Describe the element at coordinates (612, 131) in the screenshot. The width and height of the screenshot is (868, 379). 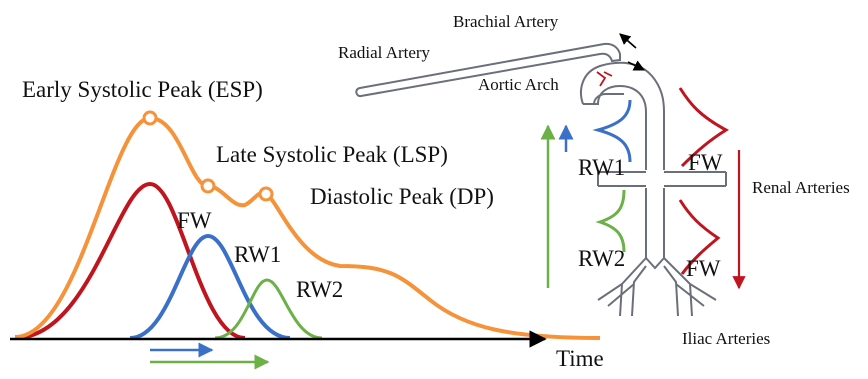
I see `rw1-vessel-wave` at that location.